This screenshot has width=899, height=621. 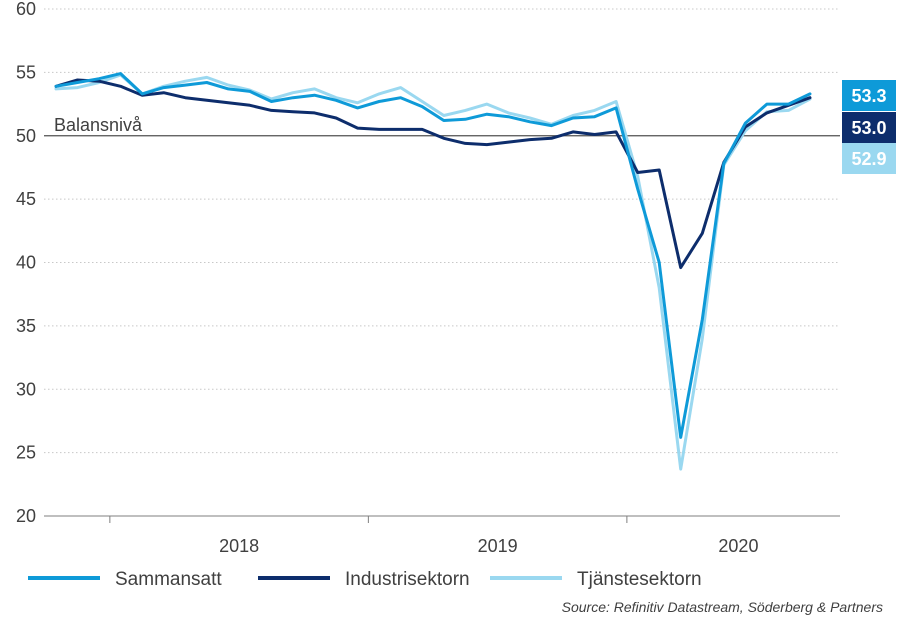 I want to click on end-label-box-tjänstesektorn, so click(x=869, y=158).